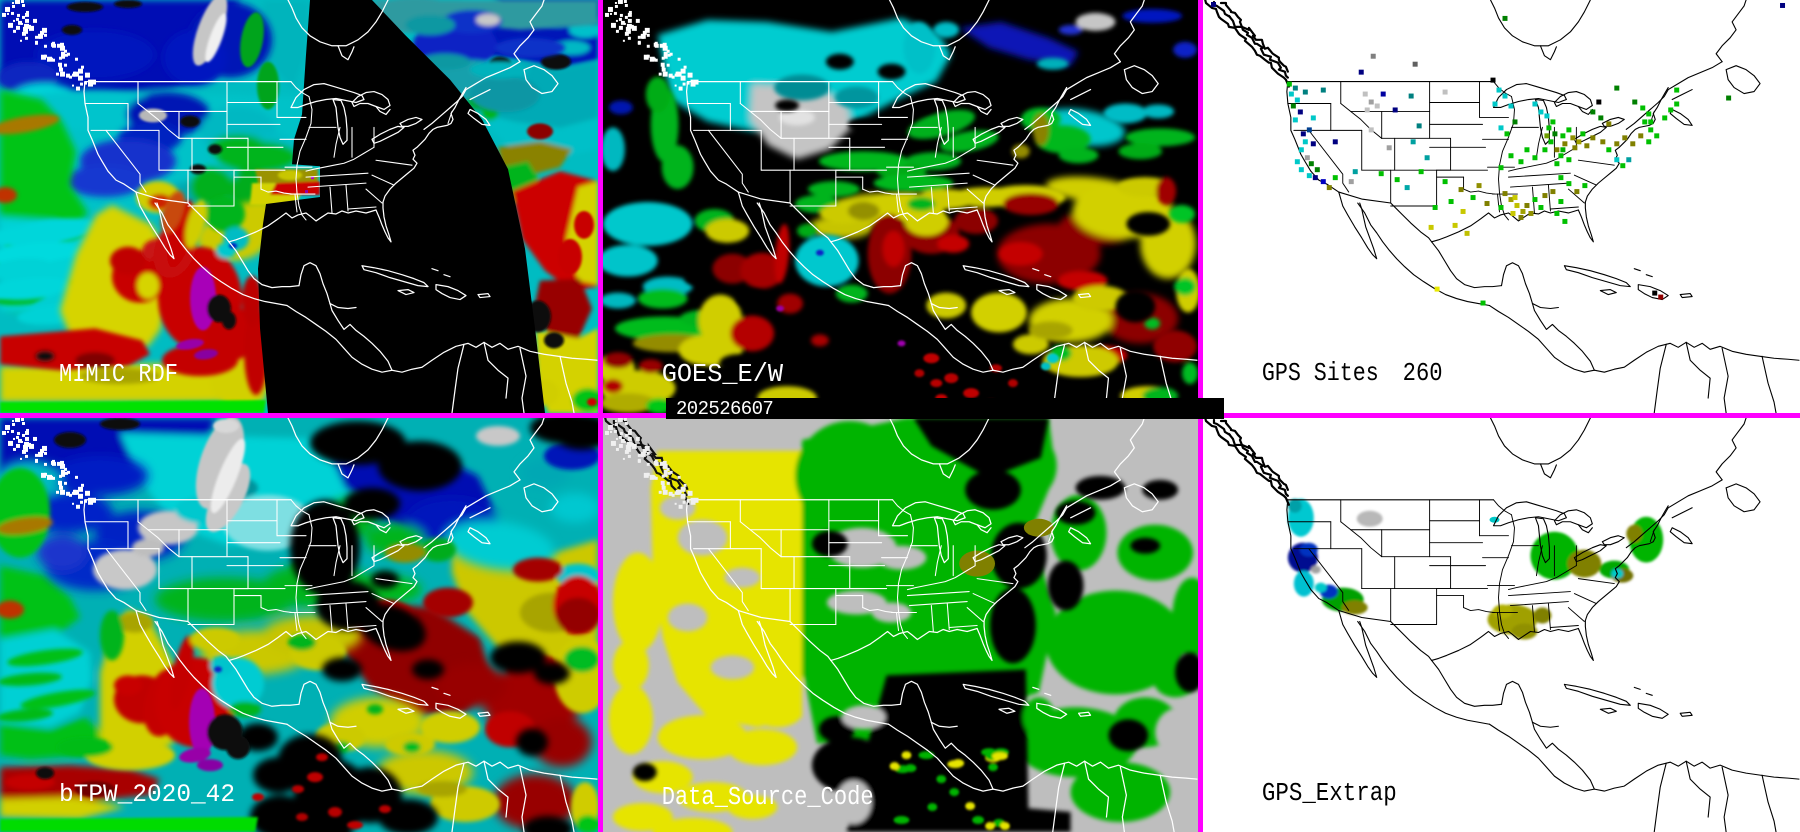 This screenshot has width=1800, height=832. Describe the element at coordinates (118, 374) in the screenshot. I see `svg-text: MIMIC RDF` at that location.